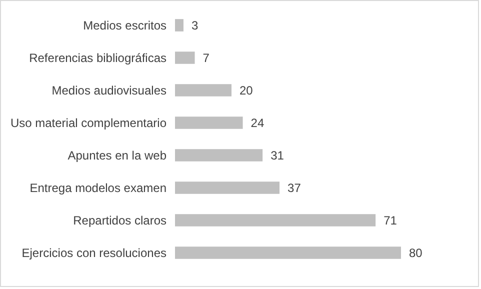  What do you see at coordinates (295, 187) in the screenshot?
I see `data-label: 37` at bounding box center [295, 187].